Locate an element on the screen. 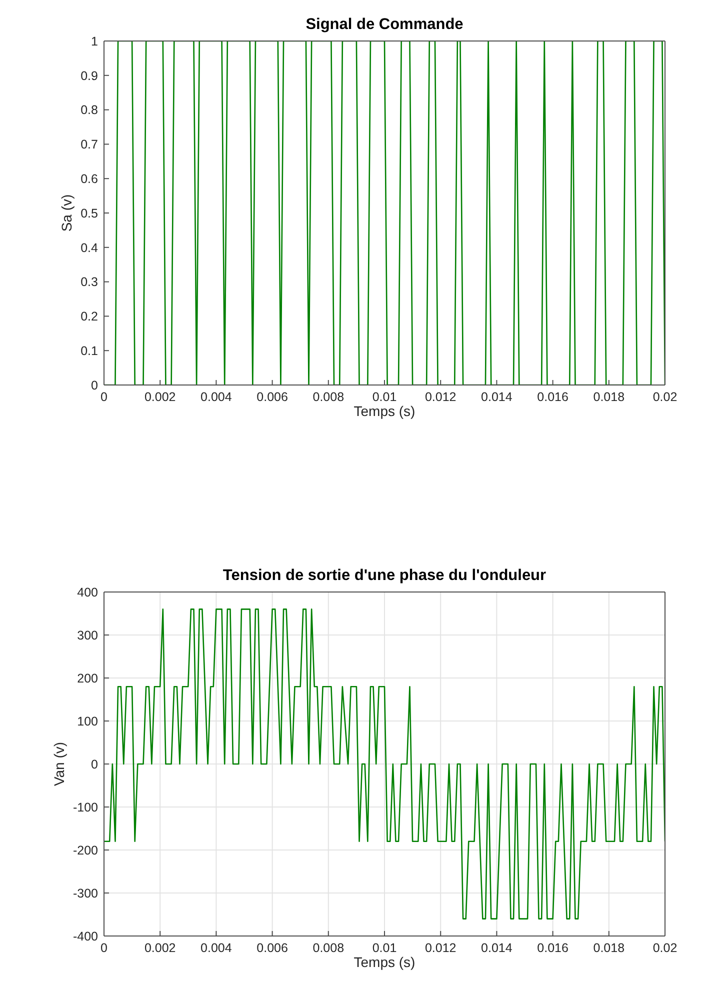 This screenshot has width=723, height=981. chart-title: Tension de sortie d'une phase du l'onduleur is located at coordinates (385, 576).